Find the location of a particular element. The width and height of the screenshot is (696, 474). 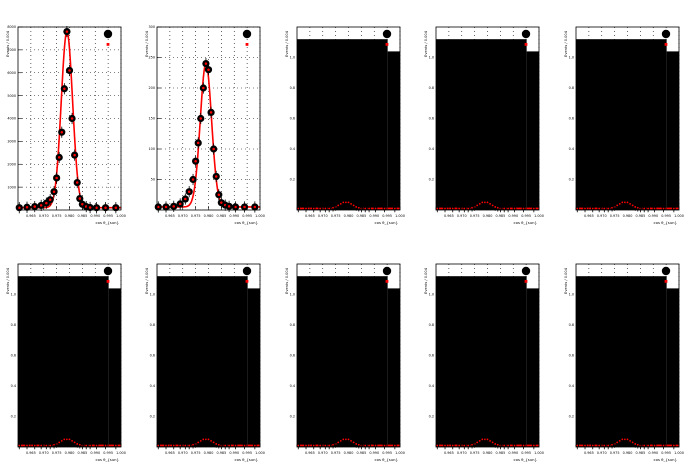

y-tick-label: 7000 is located at coordinates (11, 50).